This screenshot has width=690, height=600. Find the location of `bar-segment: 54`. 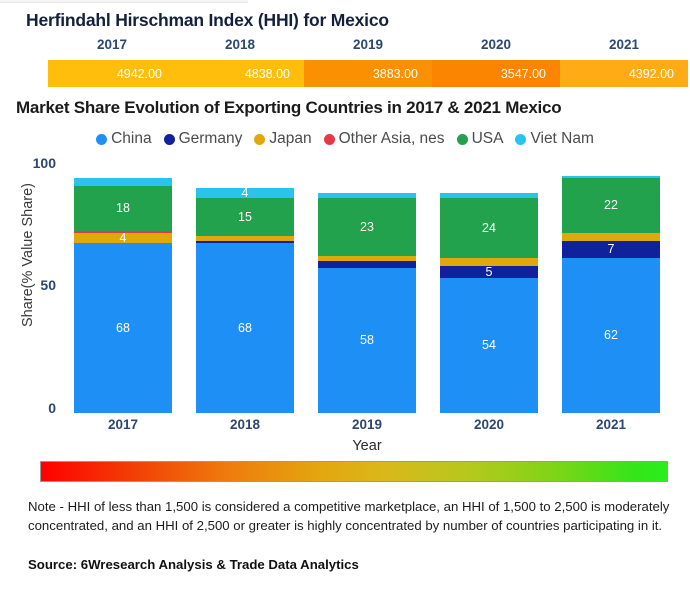

bar-segment: 54 is located at coordinates (489, 345).